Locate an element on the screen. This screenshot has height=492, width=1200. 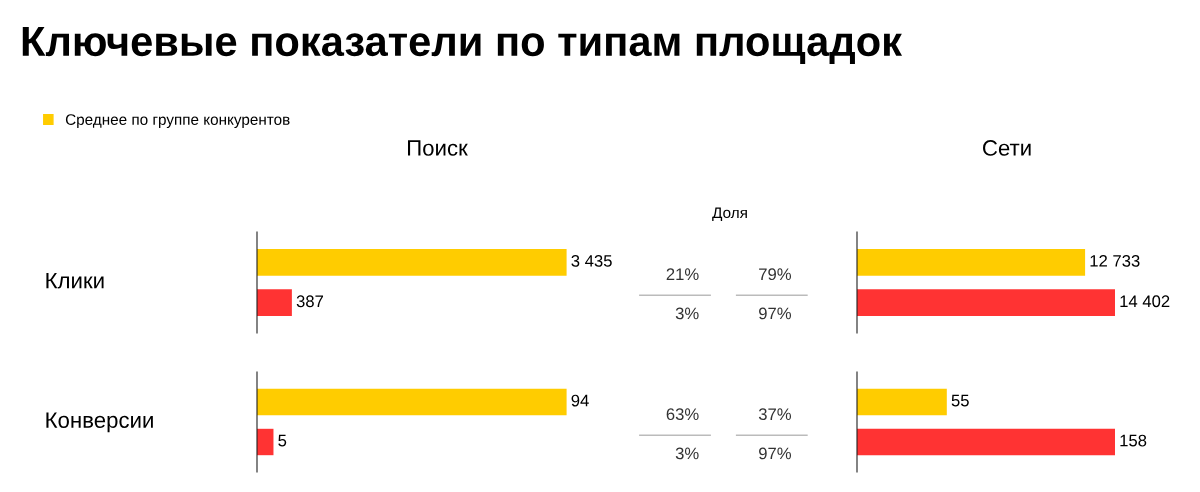
data-label: 5 is located at coordinates (282, 440).